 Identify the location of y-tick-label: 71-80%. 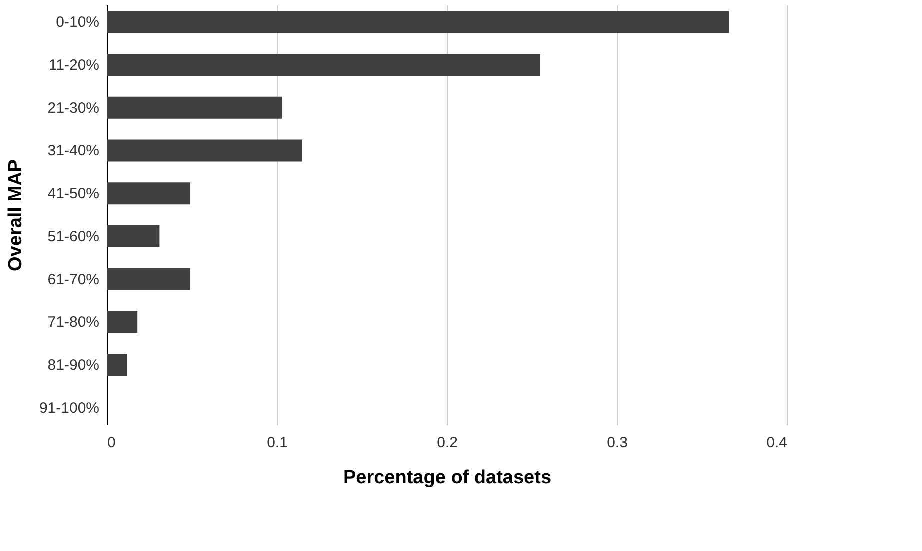
(74, 323).